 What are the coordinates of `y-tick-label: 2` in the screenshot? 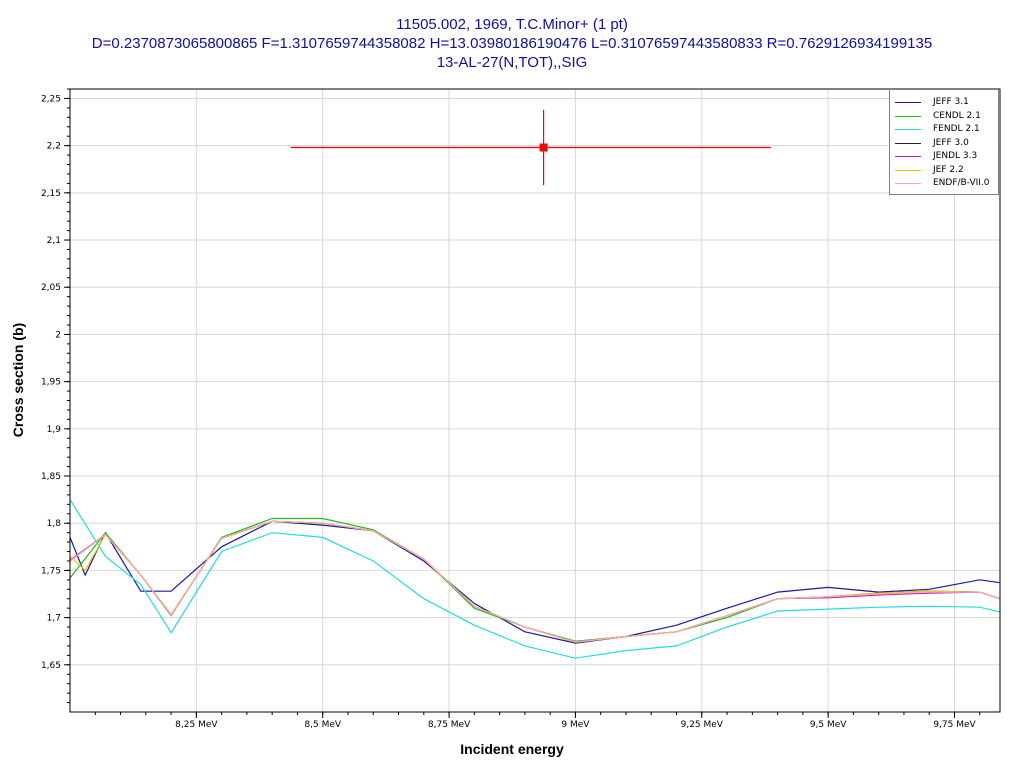 It's located at (58, 335).